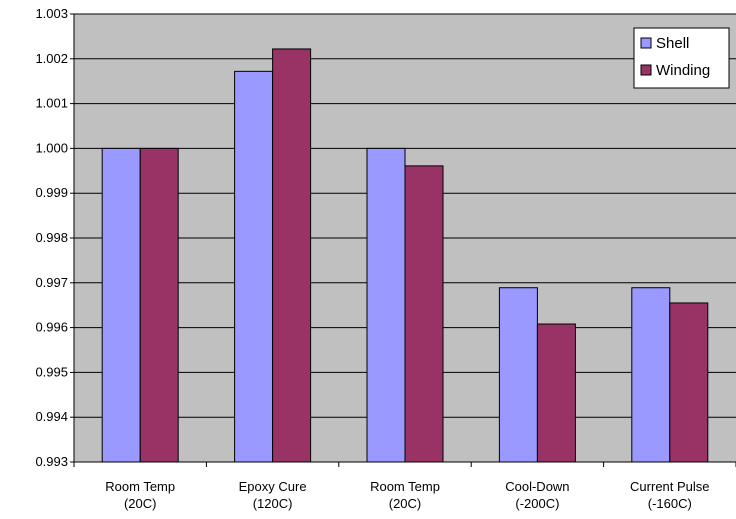  Describe the element at coordinates (669, 486) in the screenshot. I see `x-category-label: Current Pulse` at that location.